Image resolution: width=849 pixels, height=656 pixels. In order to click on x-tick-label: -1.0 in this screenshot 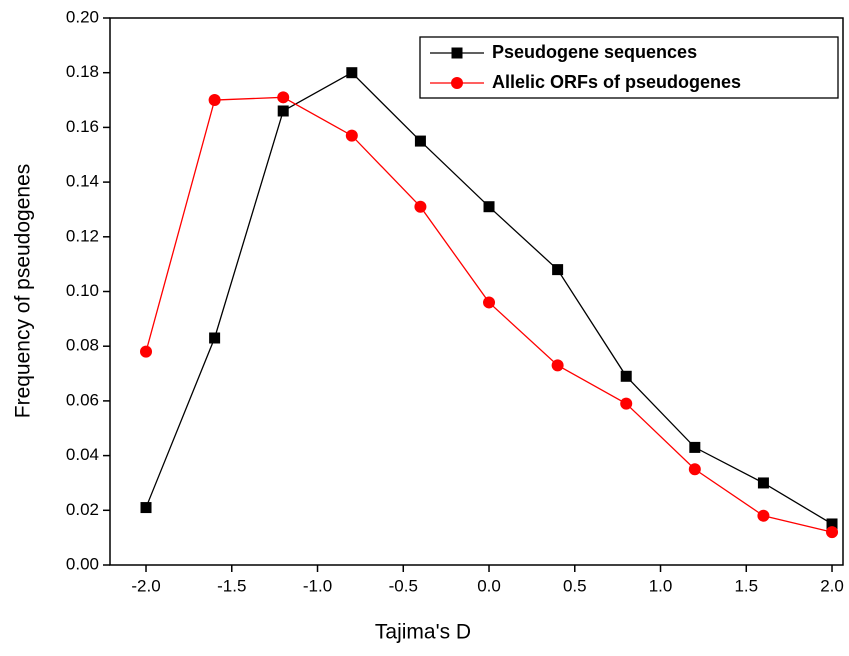, I will do `click(317, 585)`.